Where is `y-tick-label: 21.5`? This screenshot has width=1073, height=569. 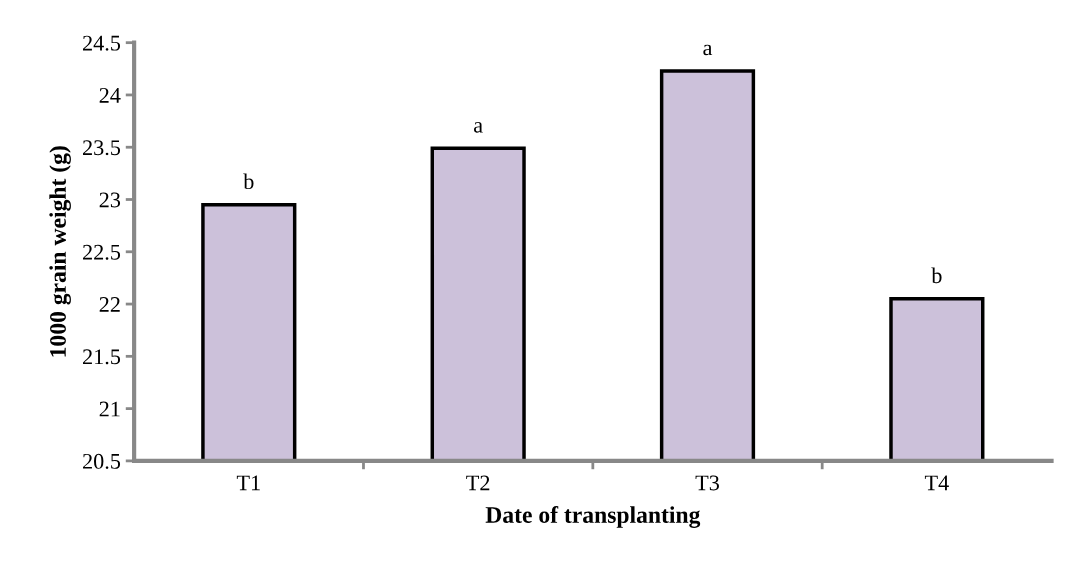 y-tick-label: 21.5 is located at coordinates (102, 357).